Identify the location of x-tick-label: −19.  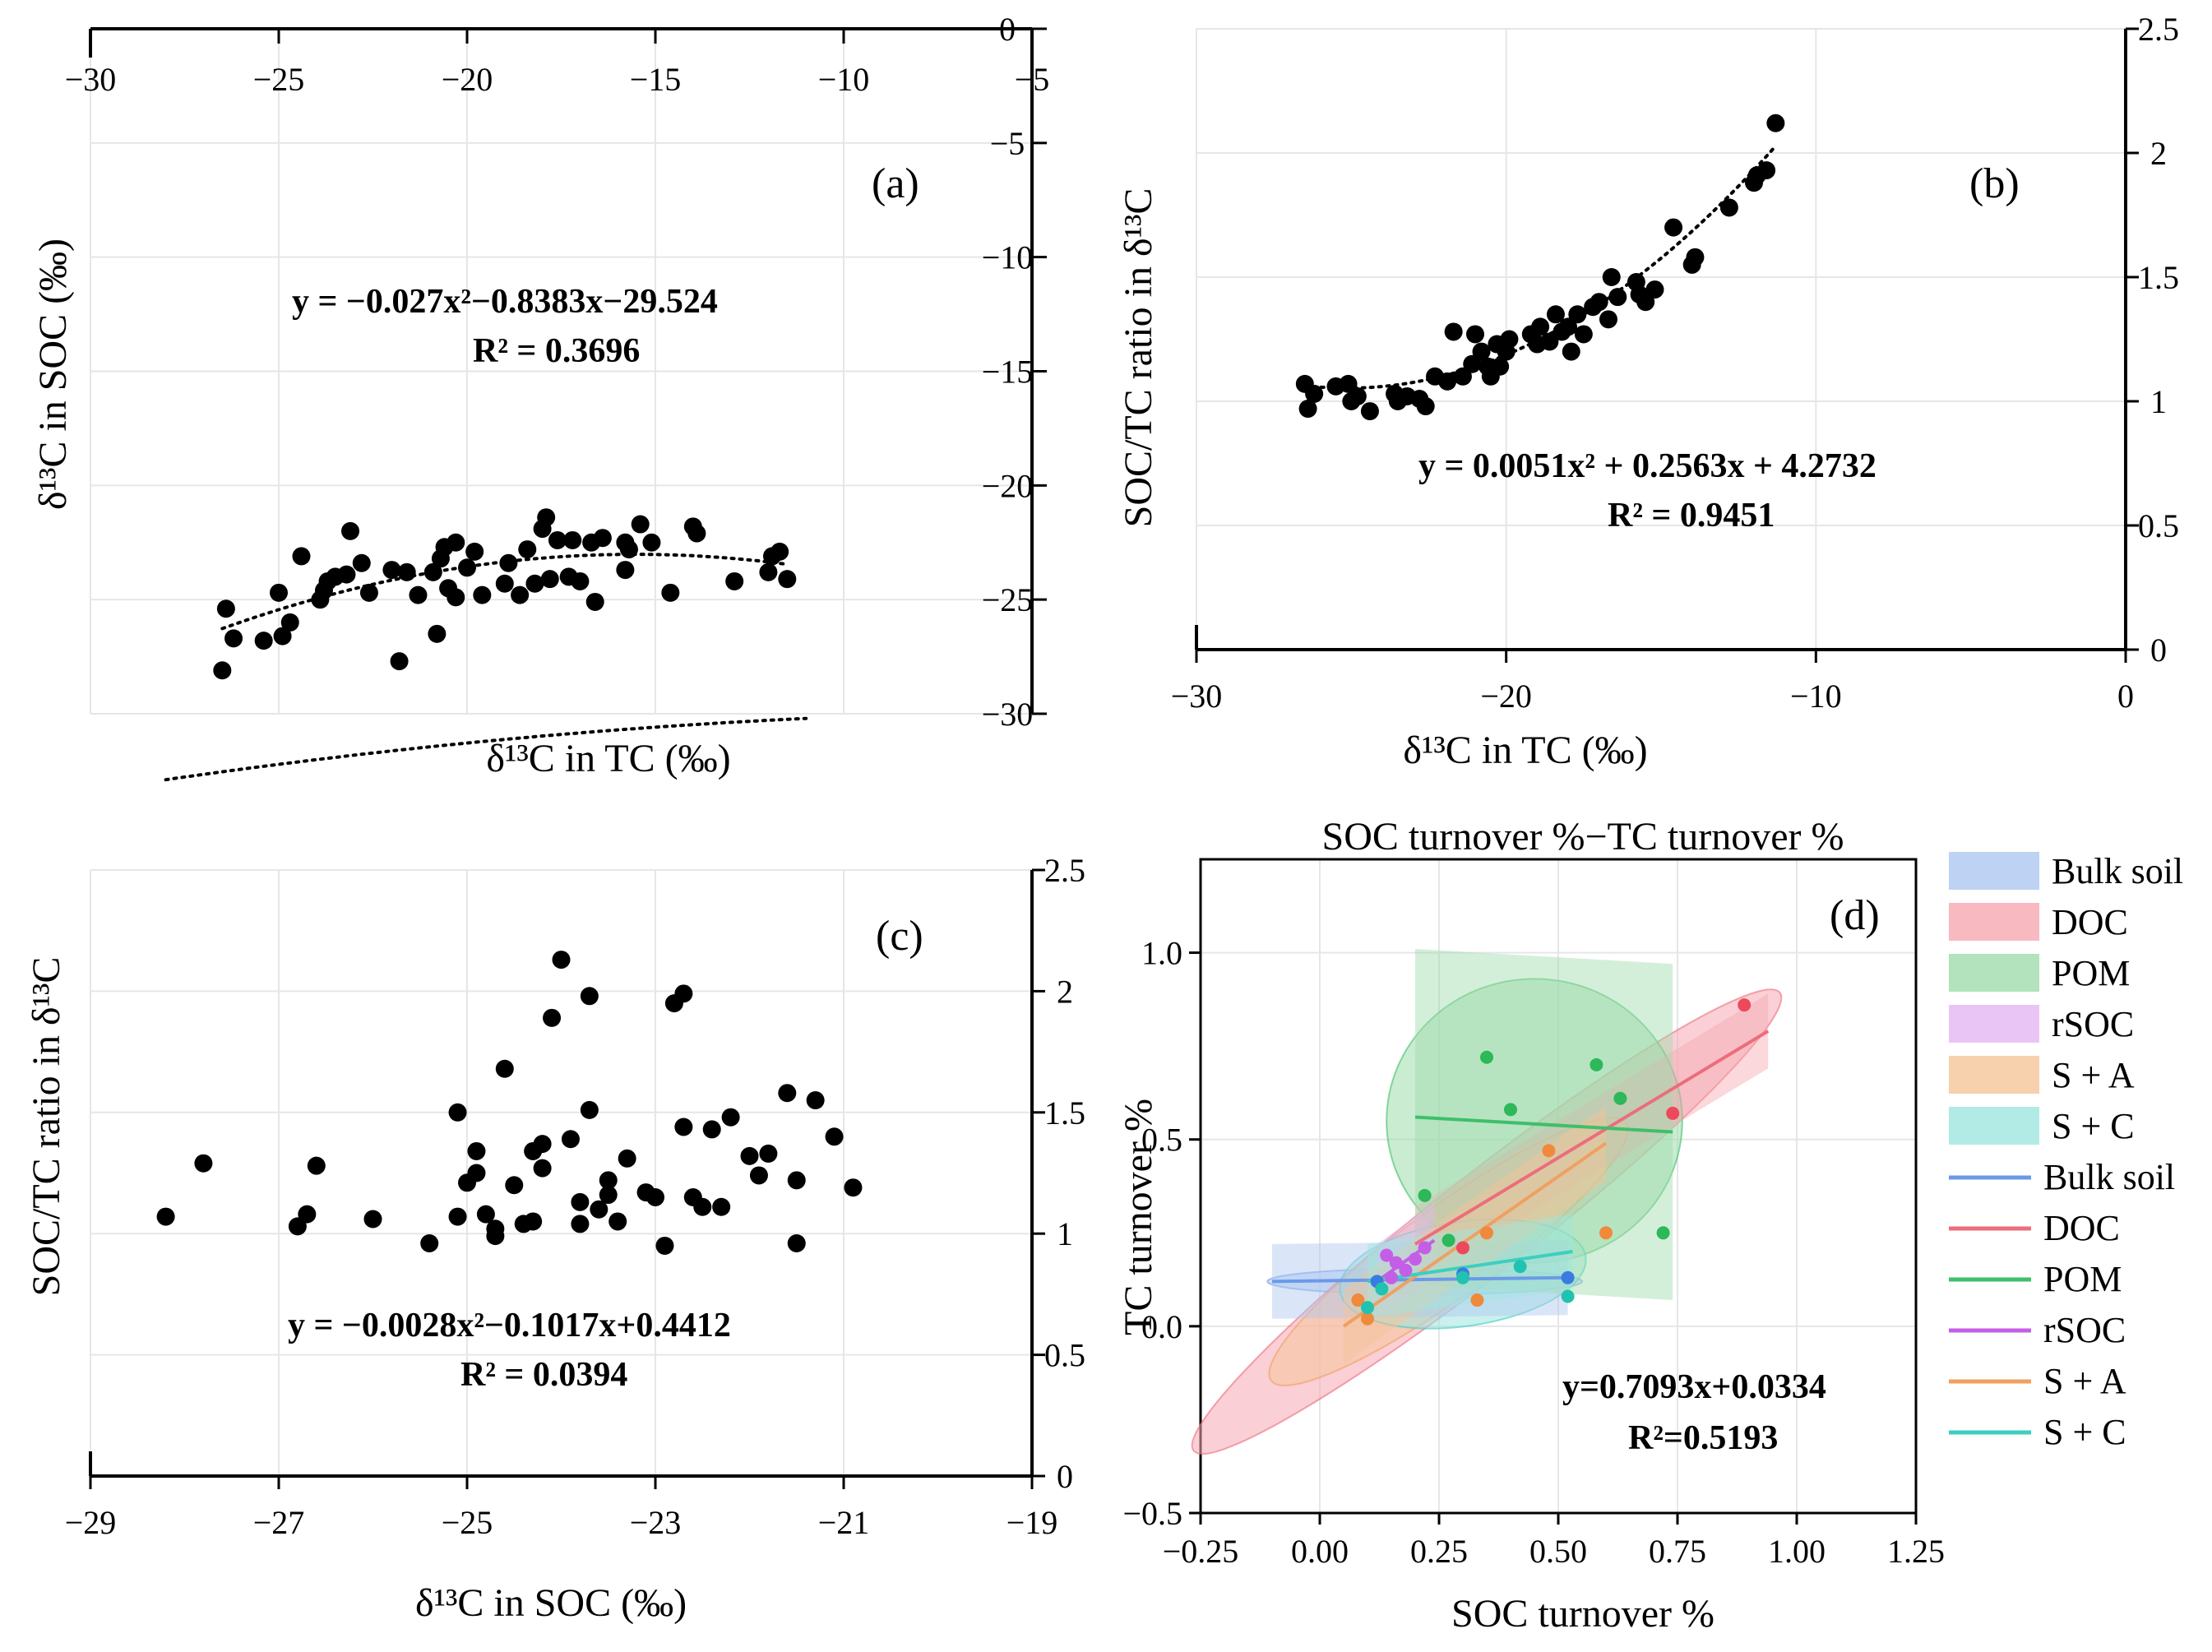
(1032, 1523).